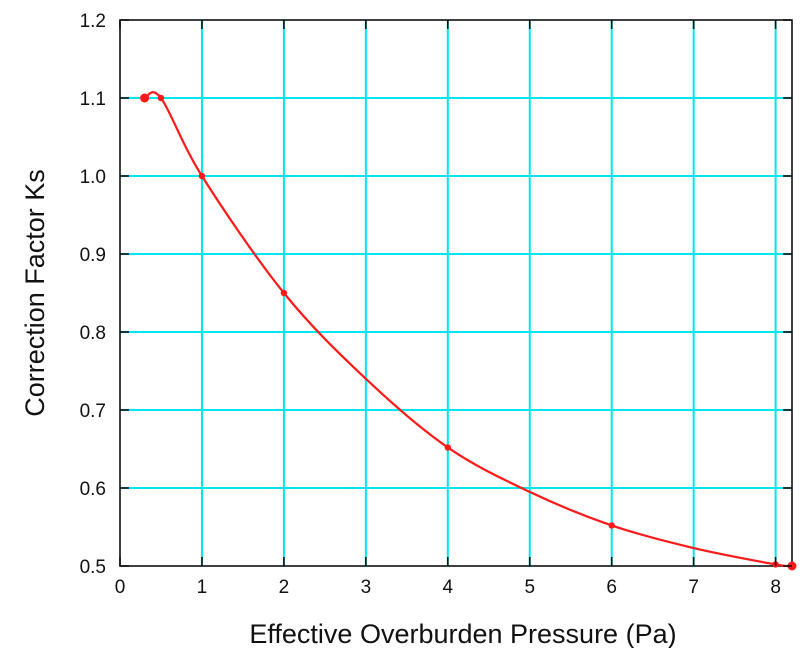  I want to click on y-tick-label: 0.6, so click(93, 489).